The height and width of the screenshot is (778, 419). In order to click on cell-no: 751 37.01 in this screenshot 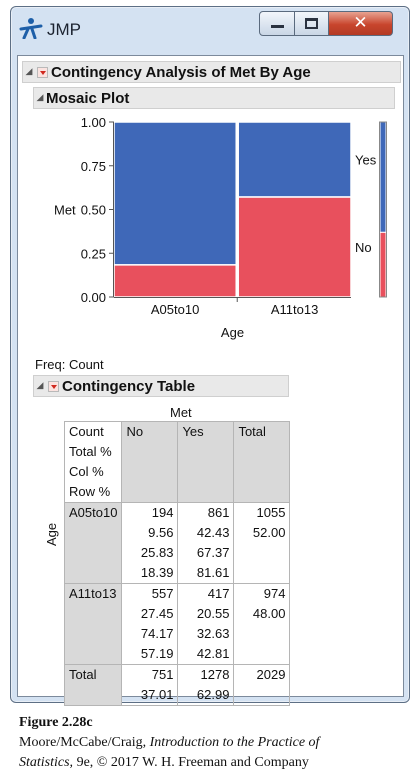, I will do `click(150, 685)`.